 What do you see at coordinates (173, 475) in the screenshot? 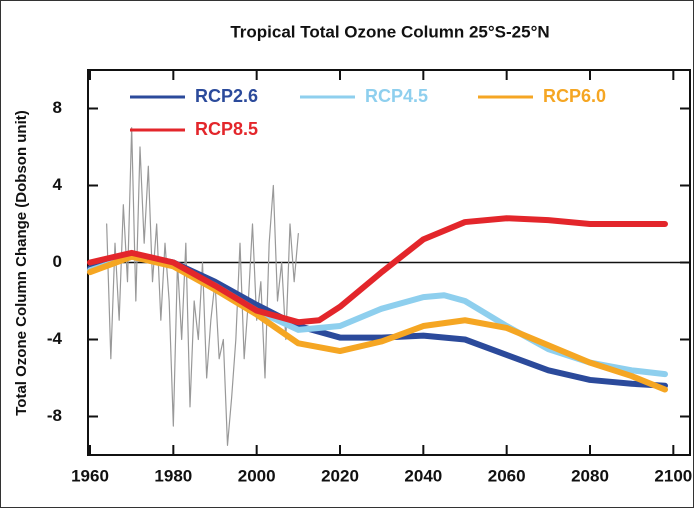
I see `x-tick-label: 1980` at bounding box center [173, 475].